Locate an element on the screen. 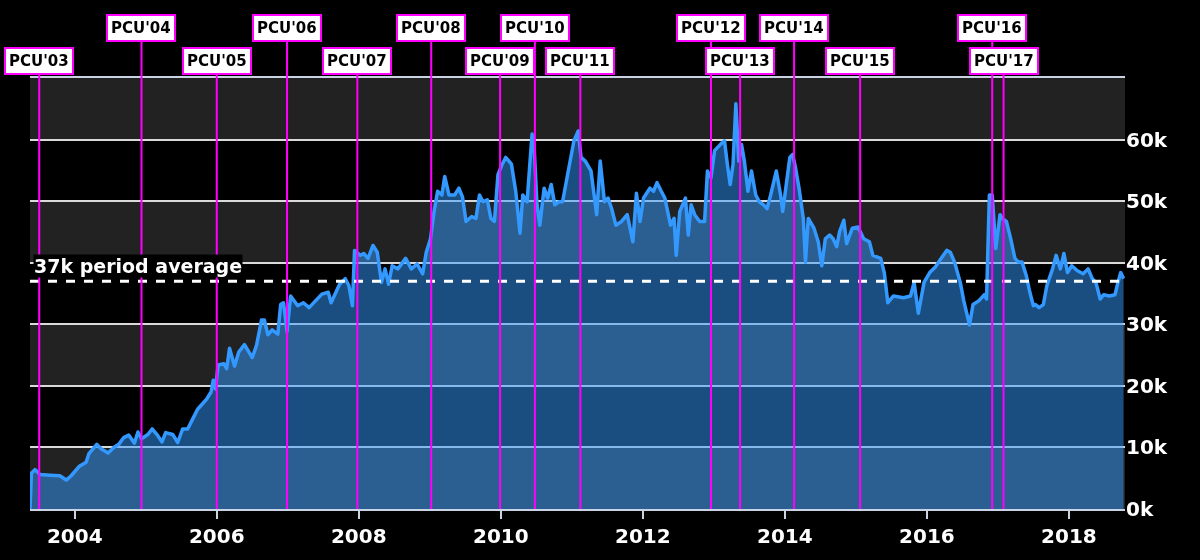 The height and width of the screenshot is (560, 1200). x-tick-label: 2016 is located at coordinates (927, 536).